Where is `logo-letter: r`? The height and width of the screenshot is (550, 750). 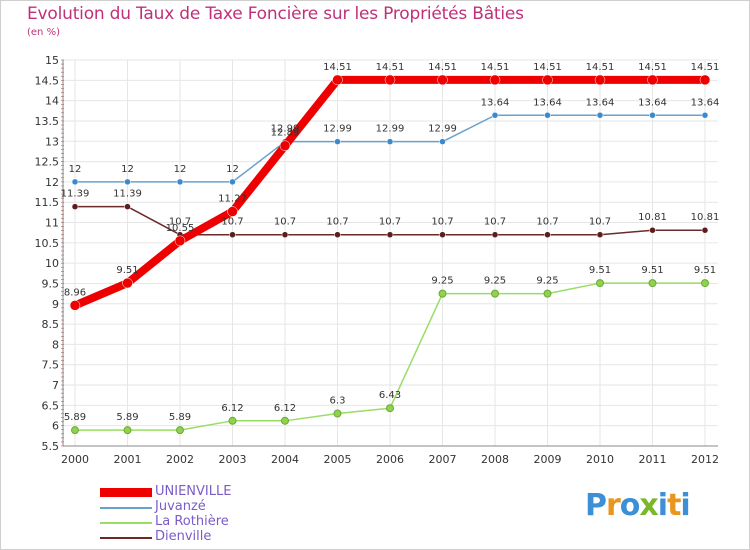
logo-letter: r is located at coordinates (613, 505).